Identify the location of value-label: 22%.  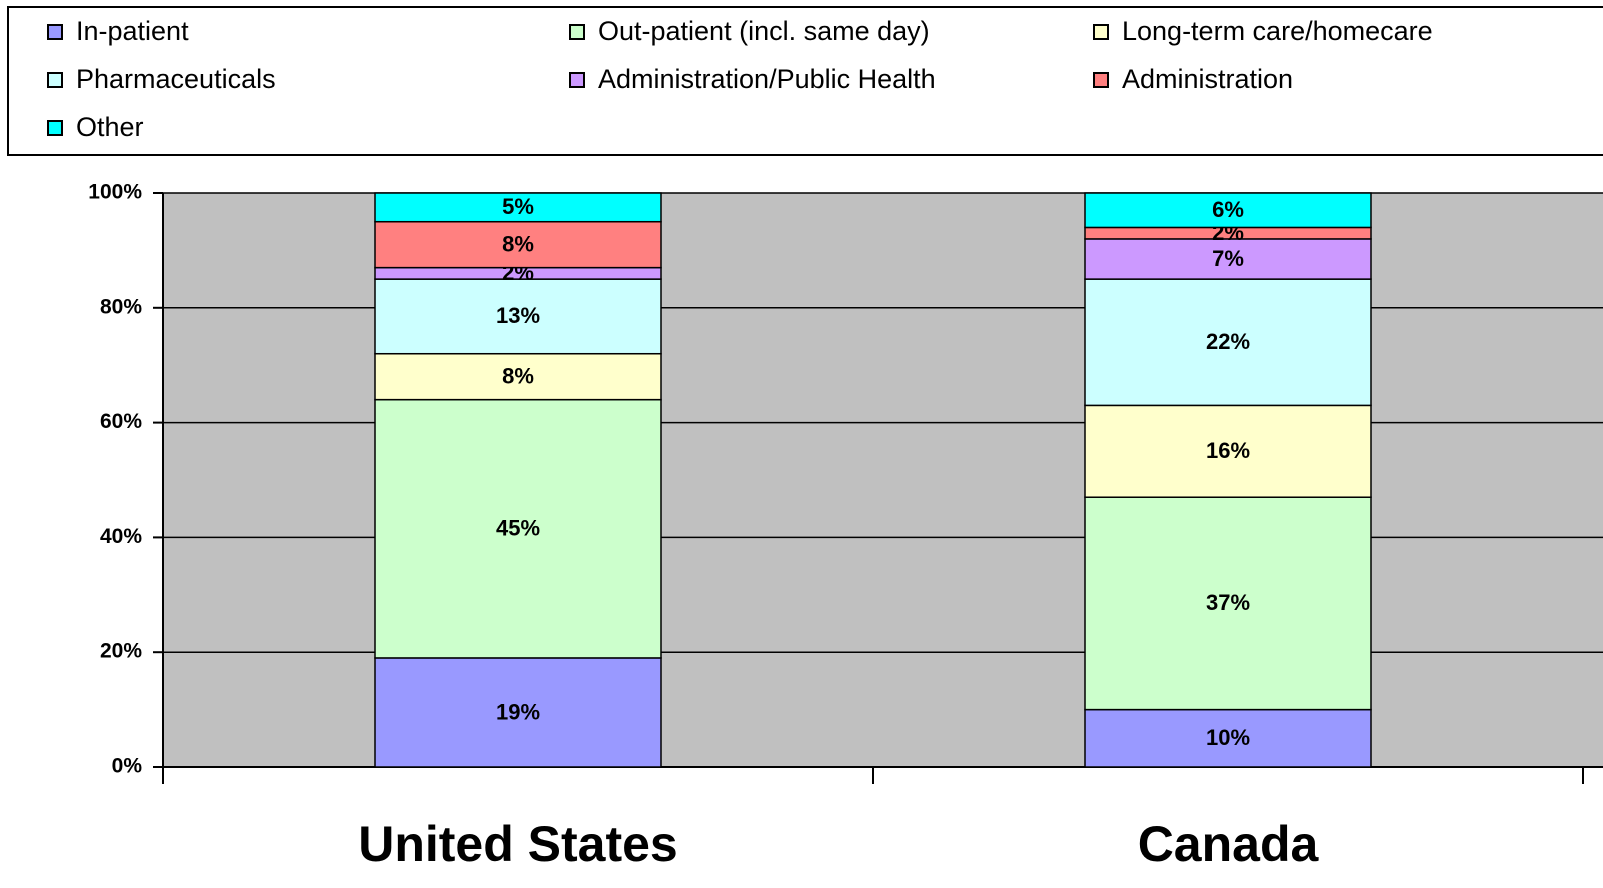
(1228, 341).